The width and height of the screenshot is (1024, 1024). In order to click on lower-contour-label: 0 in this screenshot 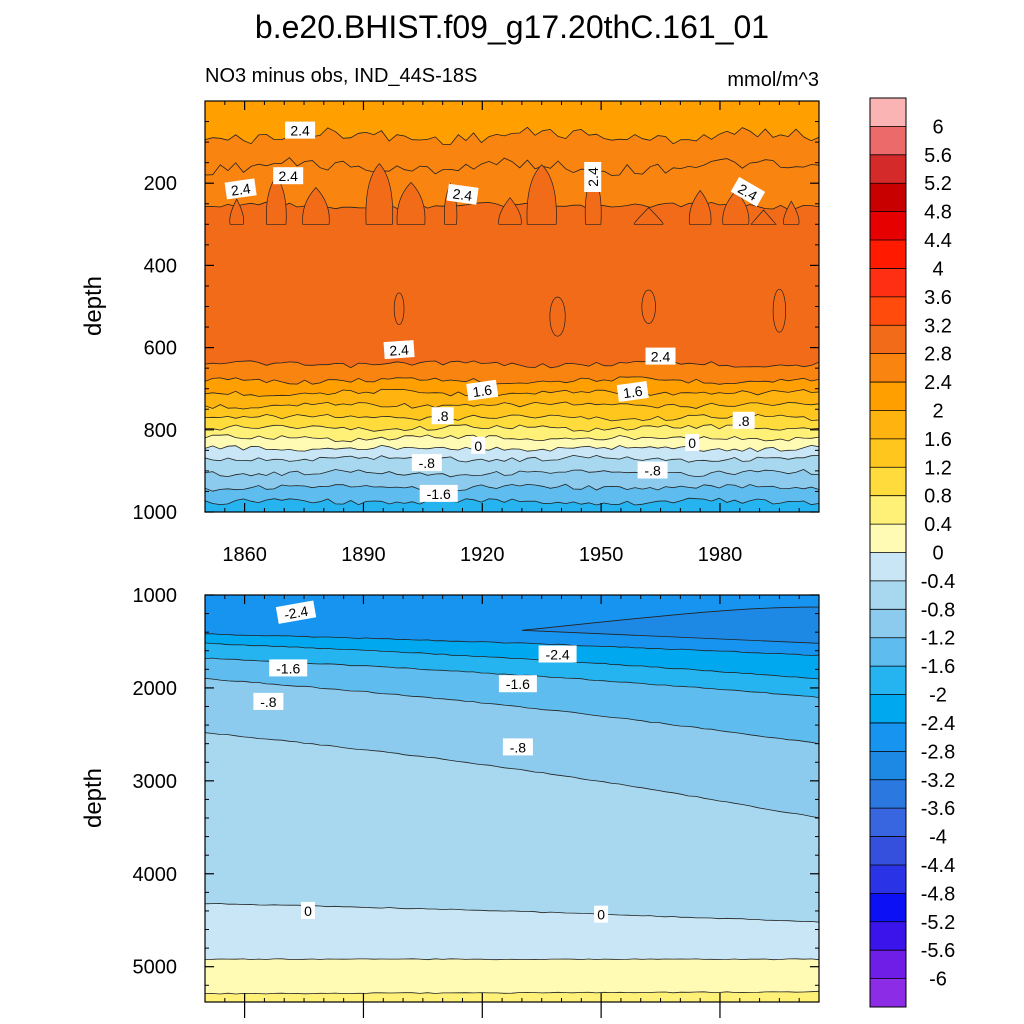, I will do `click(601, 914)`.